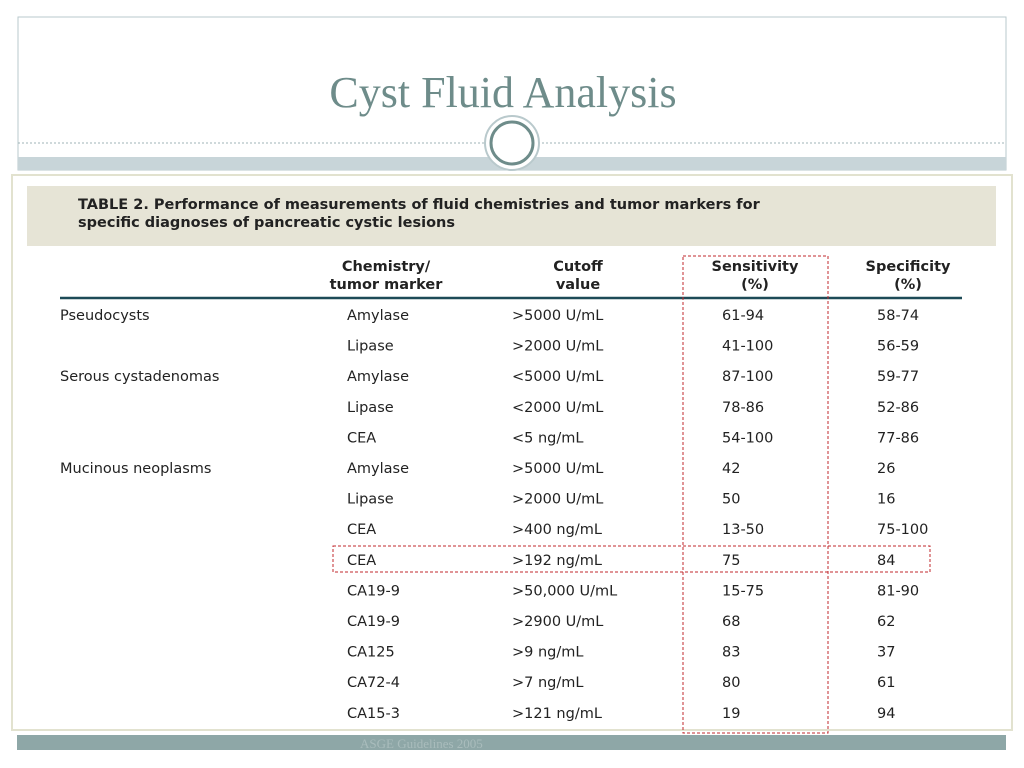 This screenshot has height=768, width=1024. What do you see at coordinates (886, 653) in the screenshot?
I see `table-cell: 37` at bounding box center [886, 653].